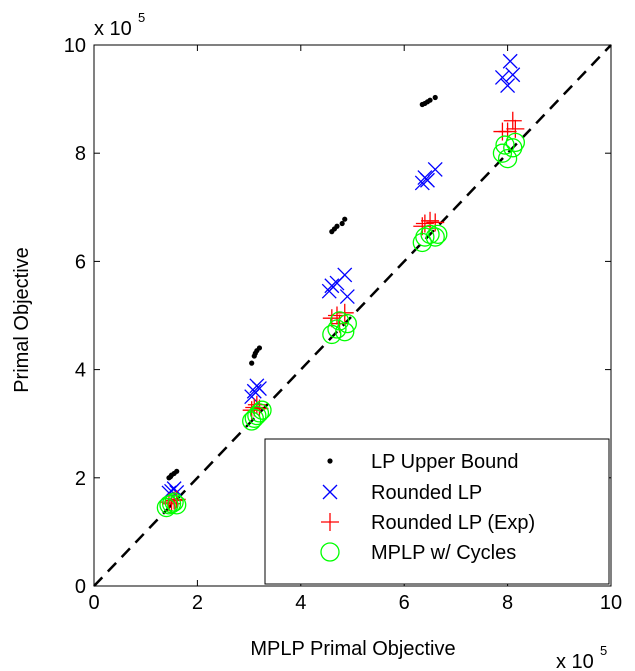 This screenshot has height=671, width=635. I want to click on legend-entry-1: Rounded LP, so click(402, 493).